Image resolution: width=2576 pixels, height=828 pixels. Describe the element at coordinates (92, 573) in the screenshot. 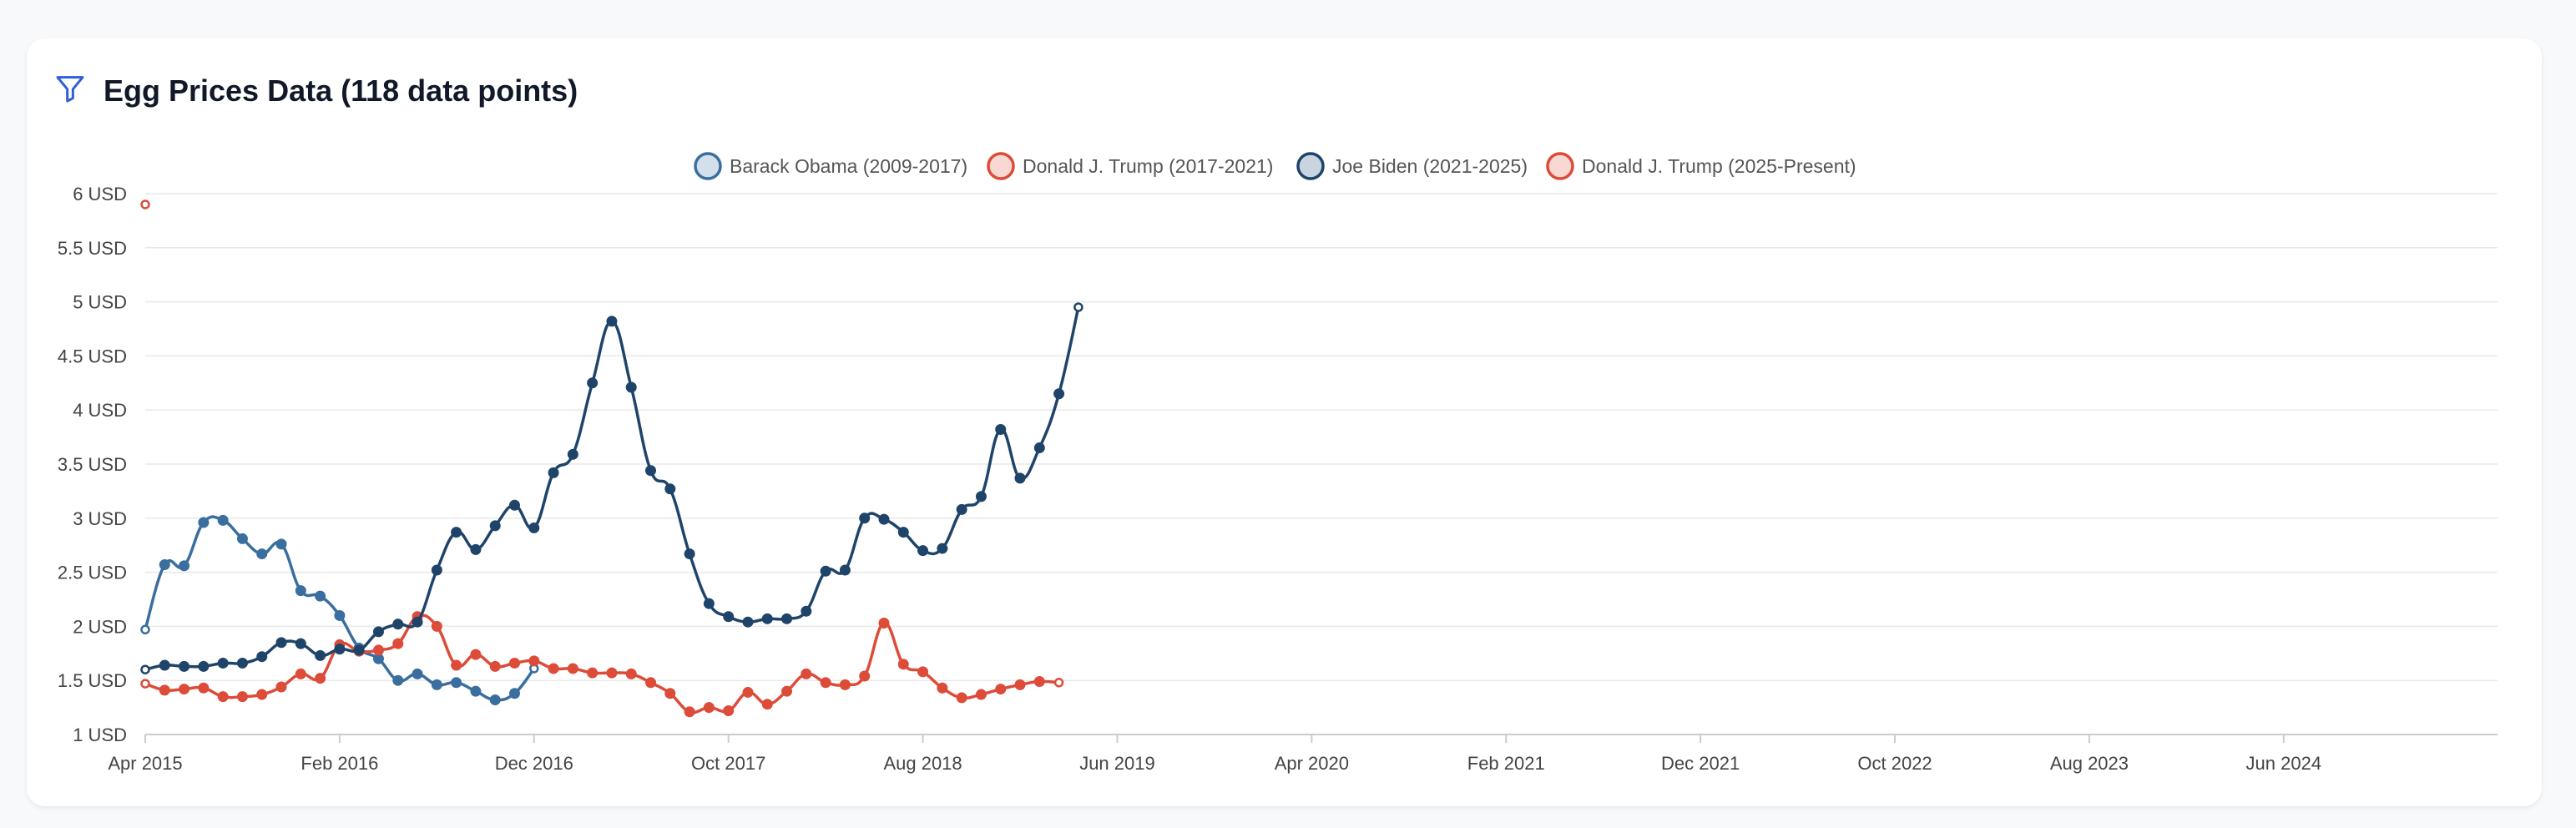

I see `y-tick-label: 2.5 USD` at that location.